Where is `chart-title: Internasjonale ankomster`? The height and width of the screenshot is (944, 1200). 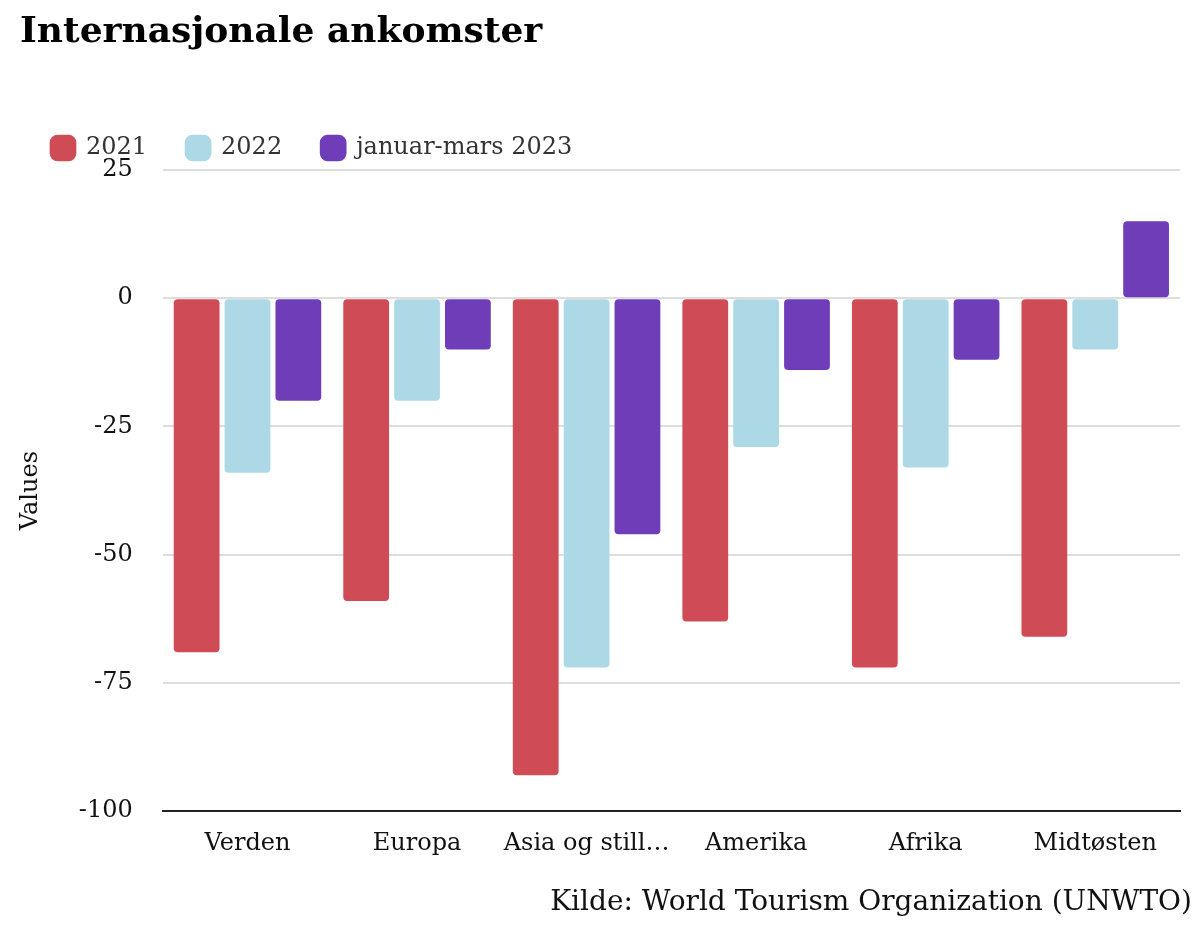 chart-title: Internasjonale ankomster is located at coordinates (282, 30).